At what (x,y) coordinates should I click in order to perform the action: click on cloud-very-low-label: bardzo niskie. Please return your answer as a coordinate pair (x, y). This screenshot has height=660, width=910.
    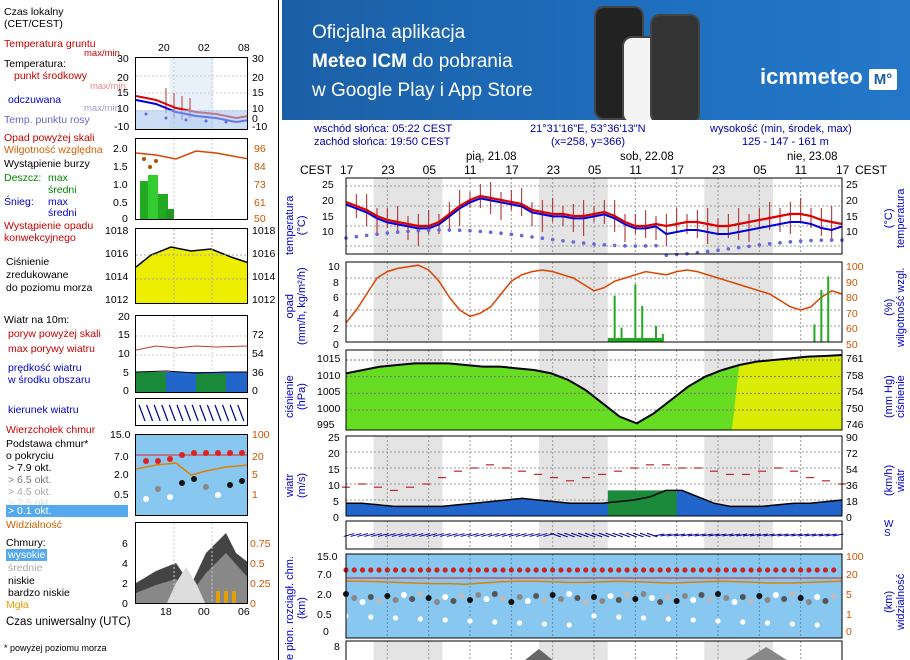
    Looking at the image, I should click on (39, 593).